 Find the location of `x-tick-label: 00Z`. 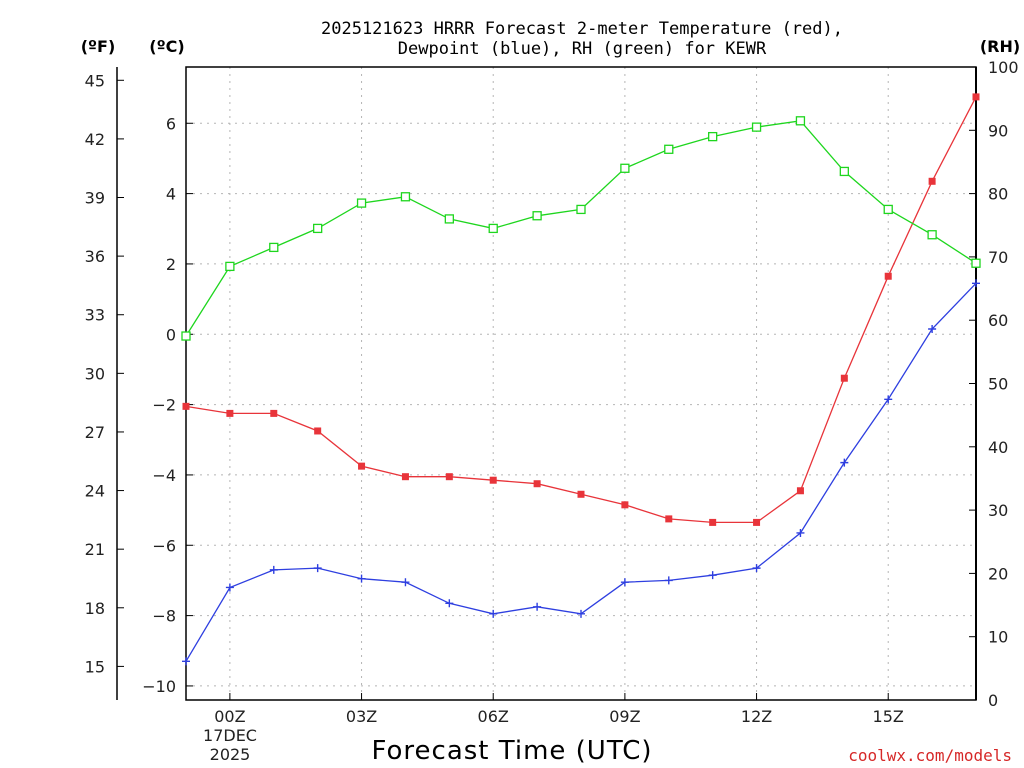

x-tick-label: 00Z is located at coordinates (229, 716).